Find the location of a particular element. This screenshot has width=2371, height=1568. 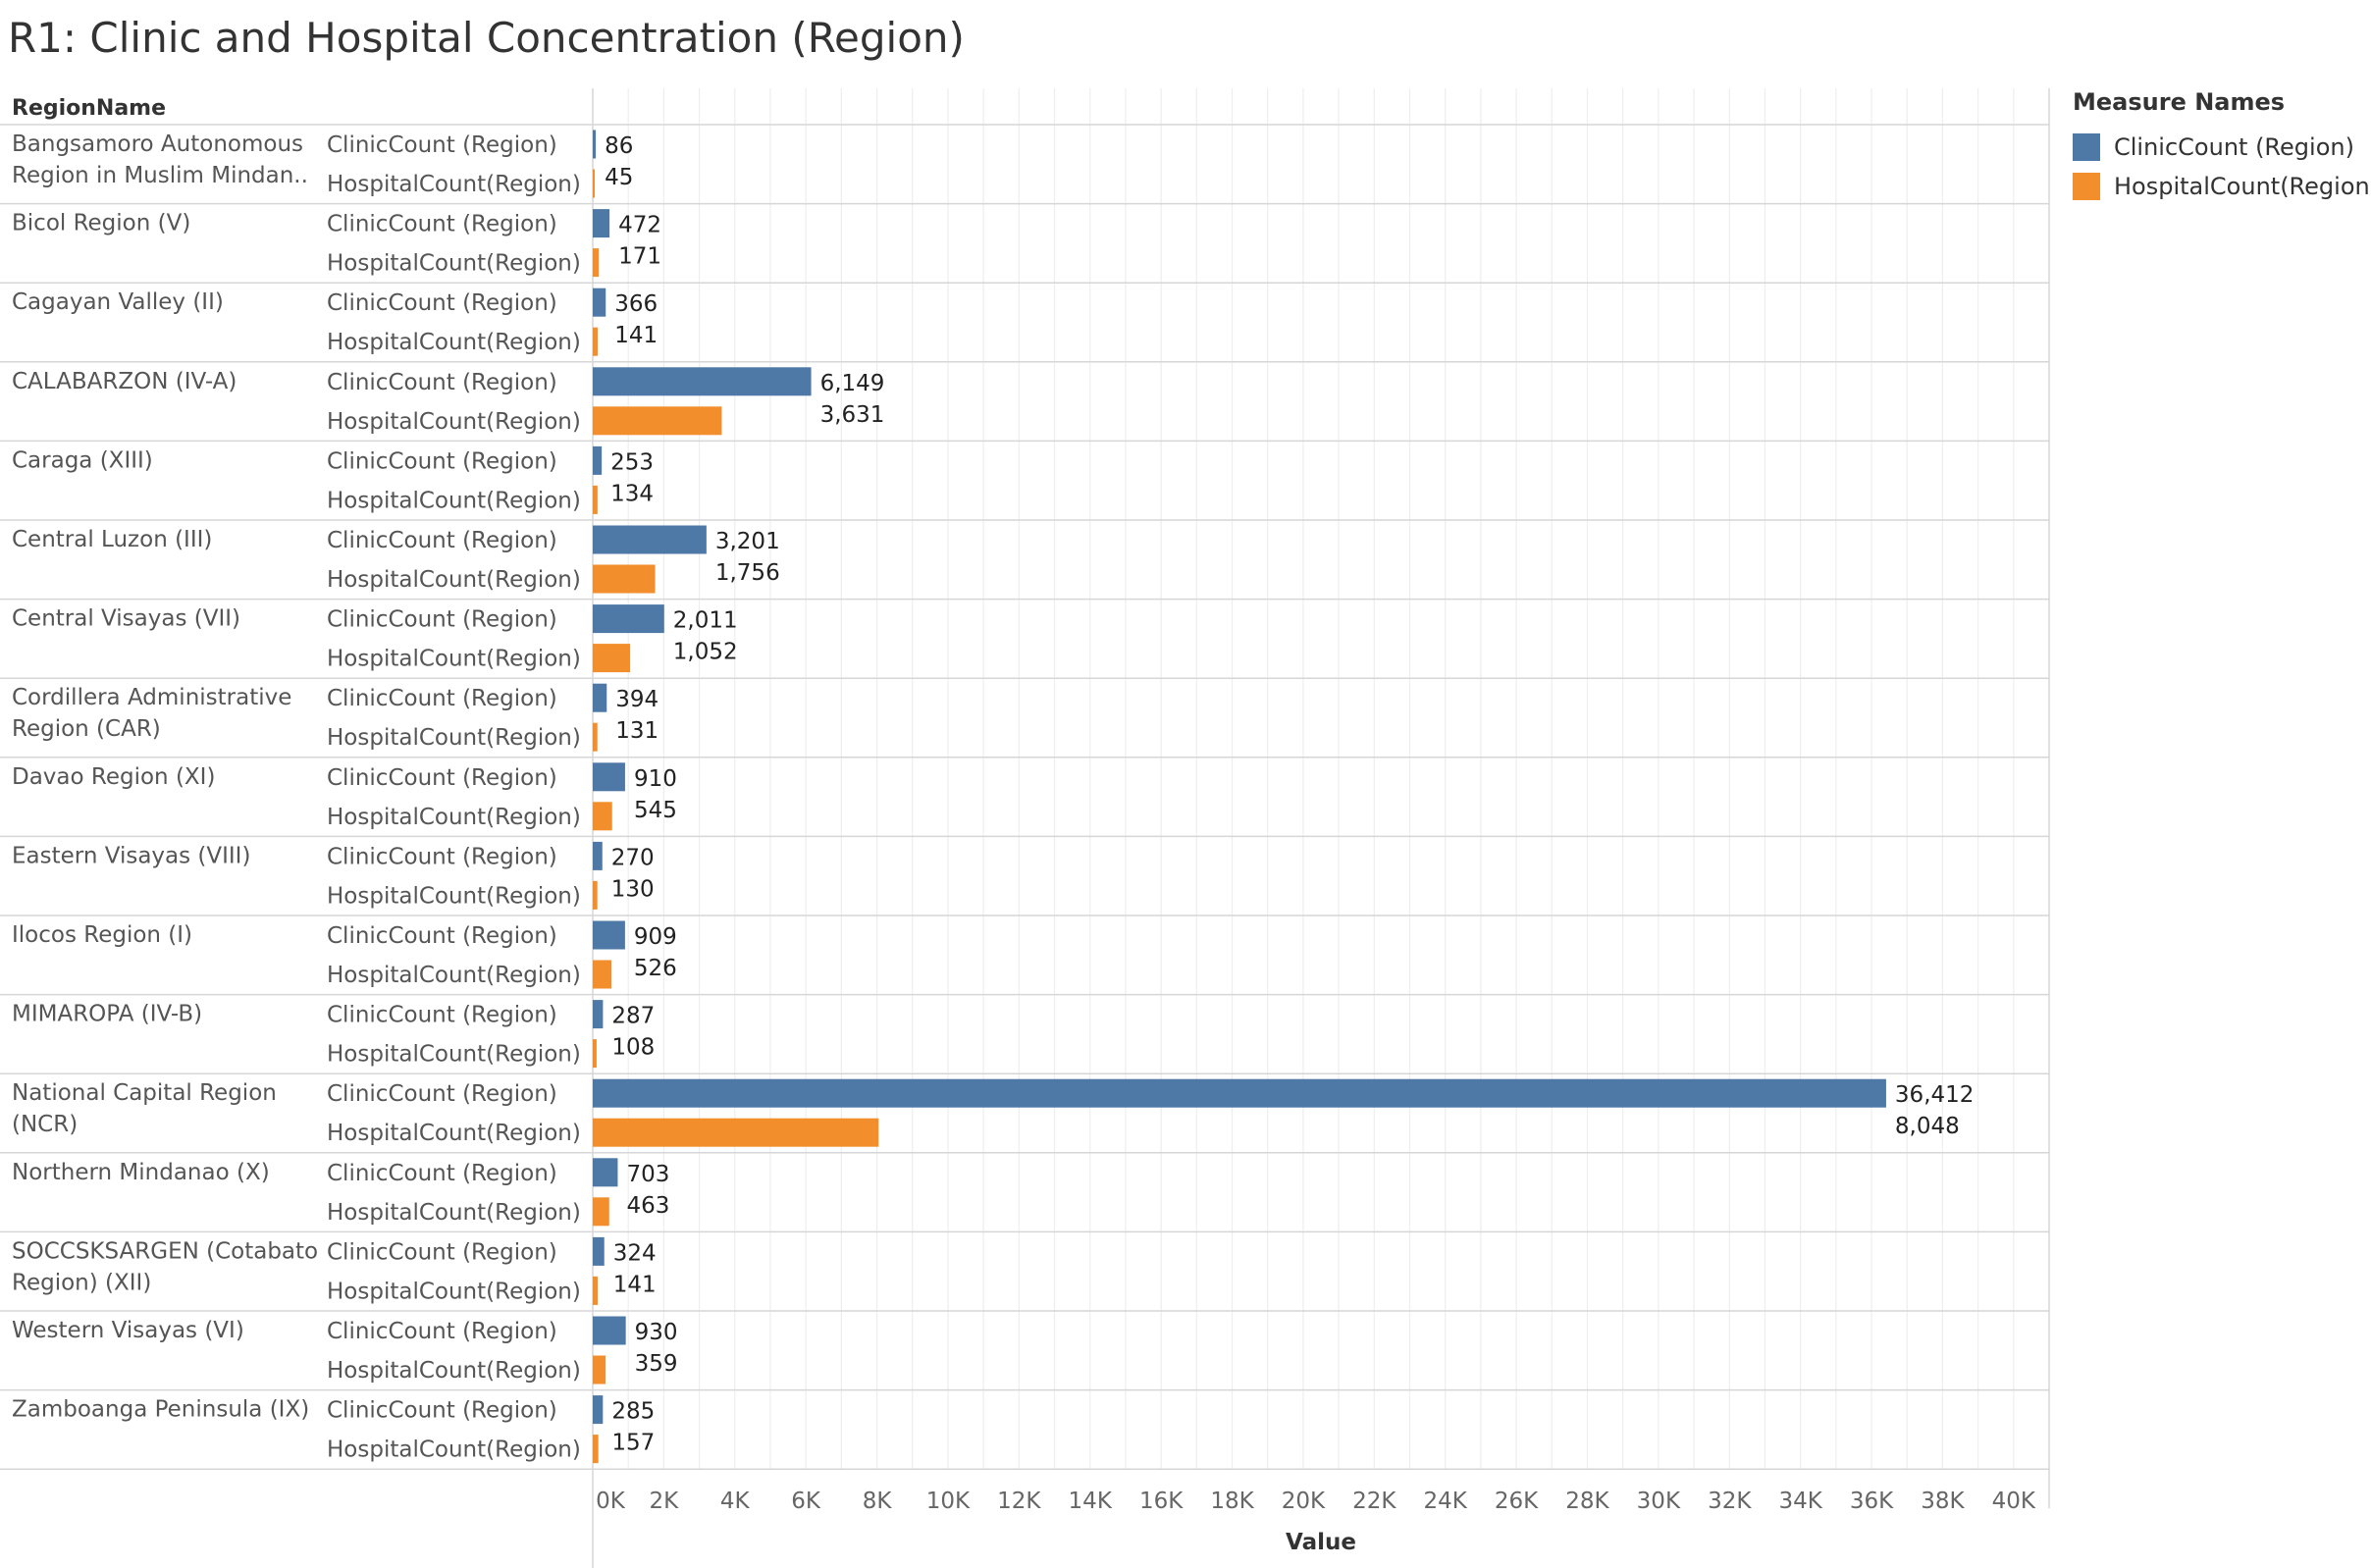

region-label-line: Ilocos Region (I) is located at coordinates (102, 935).